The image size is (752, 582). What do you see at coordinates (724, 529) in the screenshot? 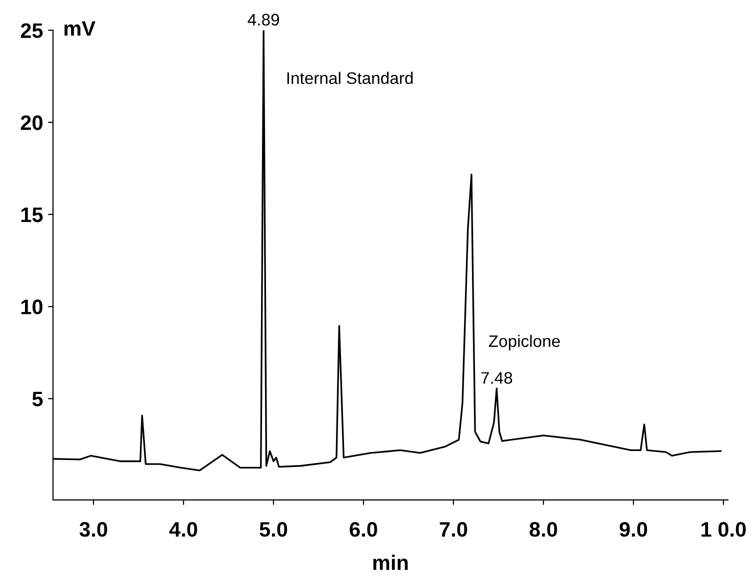
I see `x-tick-label: 1 0.0` at bounding box center [724, 529].